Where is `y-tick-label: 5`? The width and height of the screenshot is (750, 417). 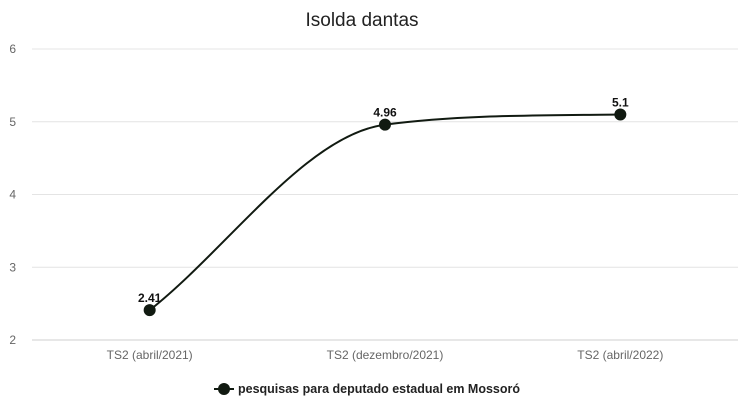
y-tick-label: 5 is located at coordinates (12, 122).